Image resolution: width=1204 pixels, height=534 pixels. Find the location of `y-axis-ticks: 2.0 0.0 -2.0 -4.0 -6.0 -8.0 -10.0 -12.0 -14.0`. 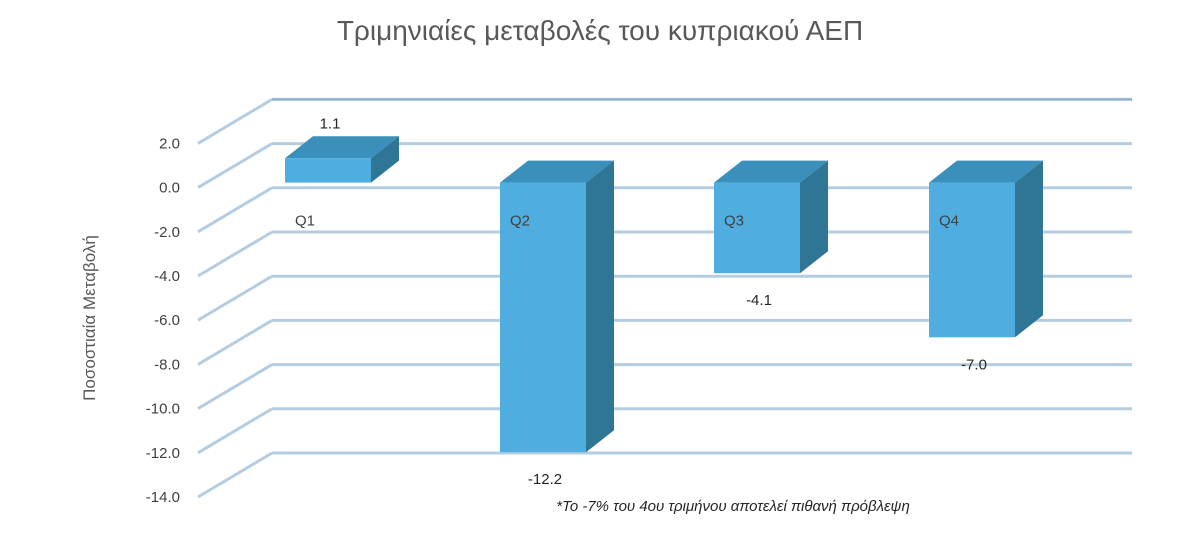

y-axis-ticks: 2.0 0.0 -2.0 -4.0 -6.0 -8.0 -10.0 -12.0 -14.0 is located at coordinates (163, 320).